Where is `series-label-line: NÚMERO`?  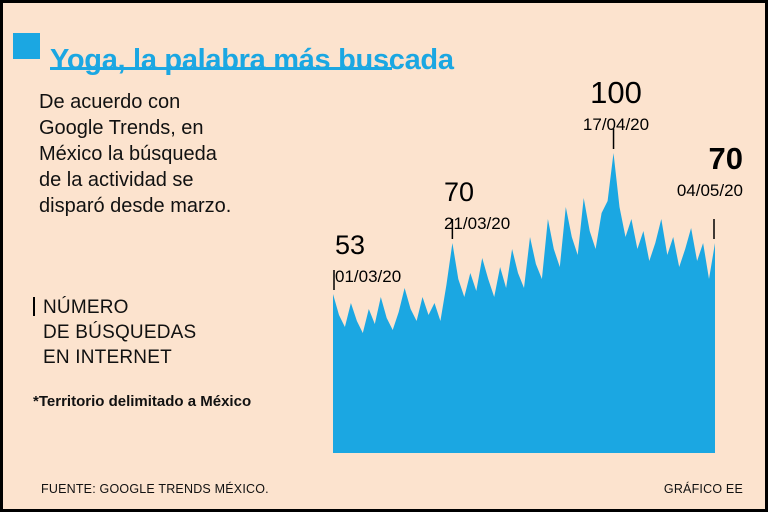
series-label-line: NÚMERO is located at coordinates (114, 307).